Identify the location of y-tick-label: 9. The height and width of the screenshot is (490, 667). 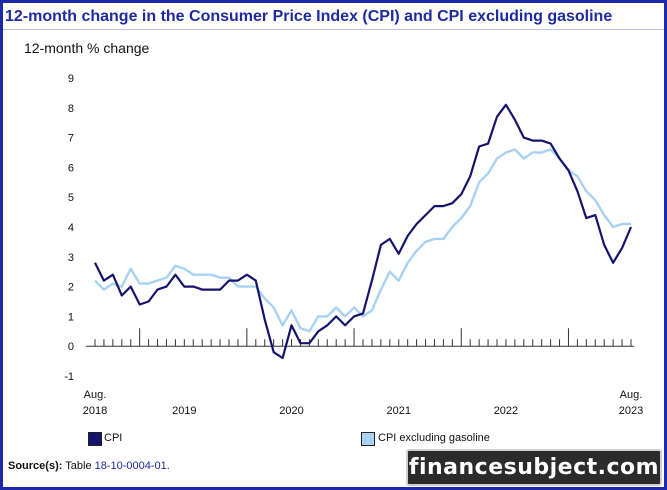
(71, 79).